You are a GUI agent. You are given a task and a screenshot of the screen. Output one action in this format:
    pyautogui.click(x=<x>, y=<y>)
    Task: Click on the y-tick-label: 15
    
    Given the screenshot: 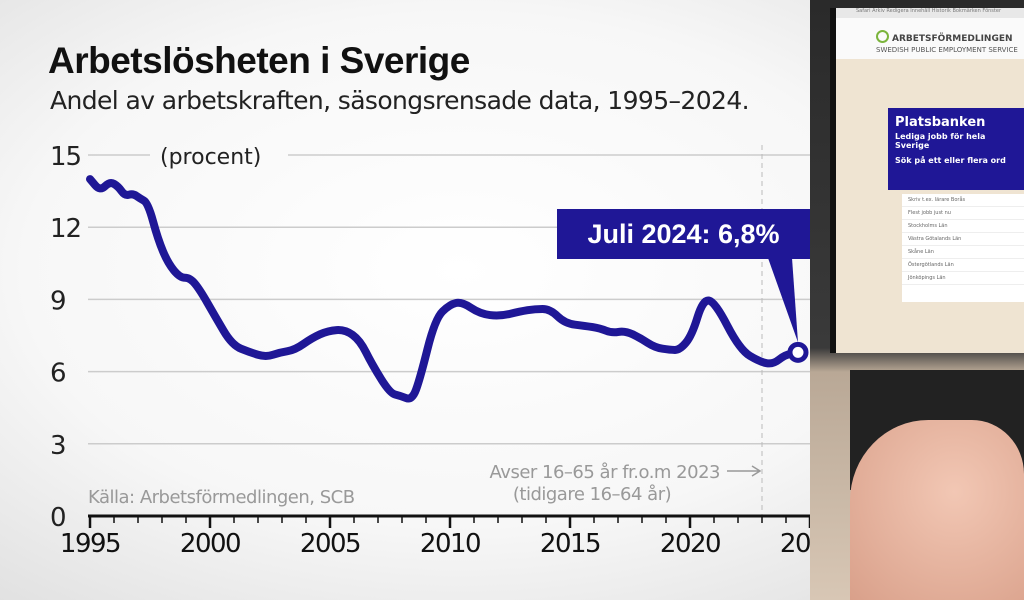 What is the action you would take?
    pyautogui.click(x=65, y=157)
    